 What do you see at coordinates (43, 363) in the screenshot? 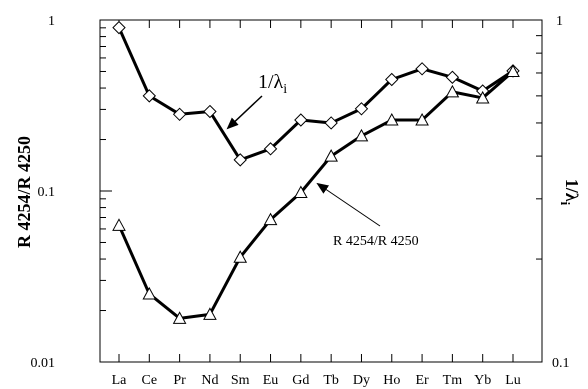
I see `y-left-tick-label: 0.01` at bounding box center [43, 363].